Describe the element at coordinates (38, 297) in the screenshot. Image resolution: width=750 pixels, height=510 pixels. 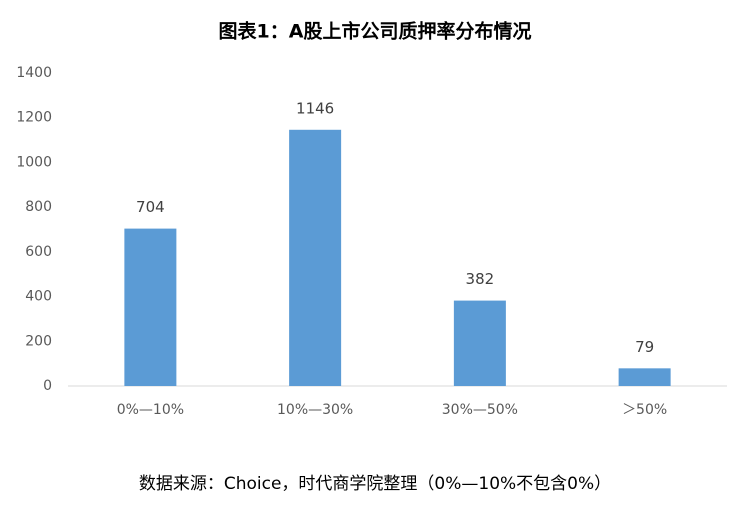
I see `y-tick-label: 400` at that location.